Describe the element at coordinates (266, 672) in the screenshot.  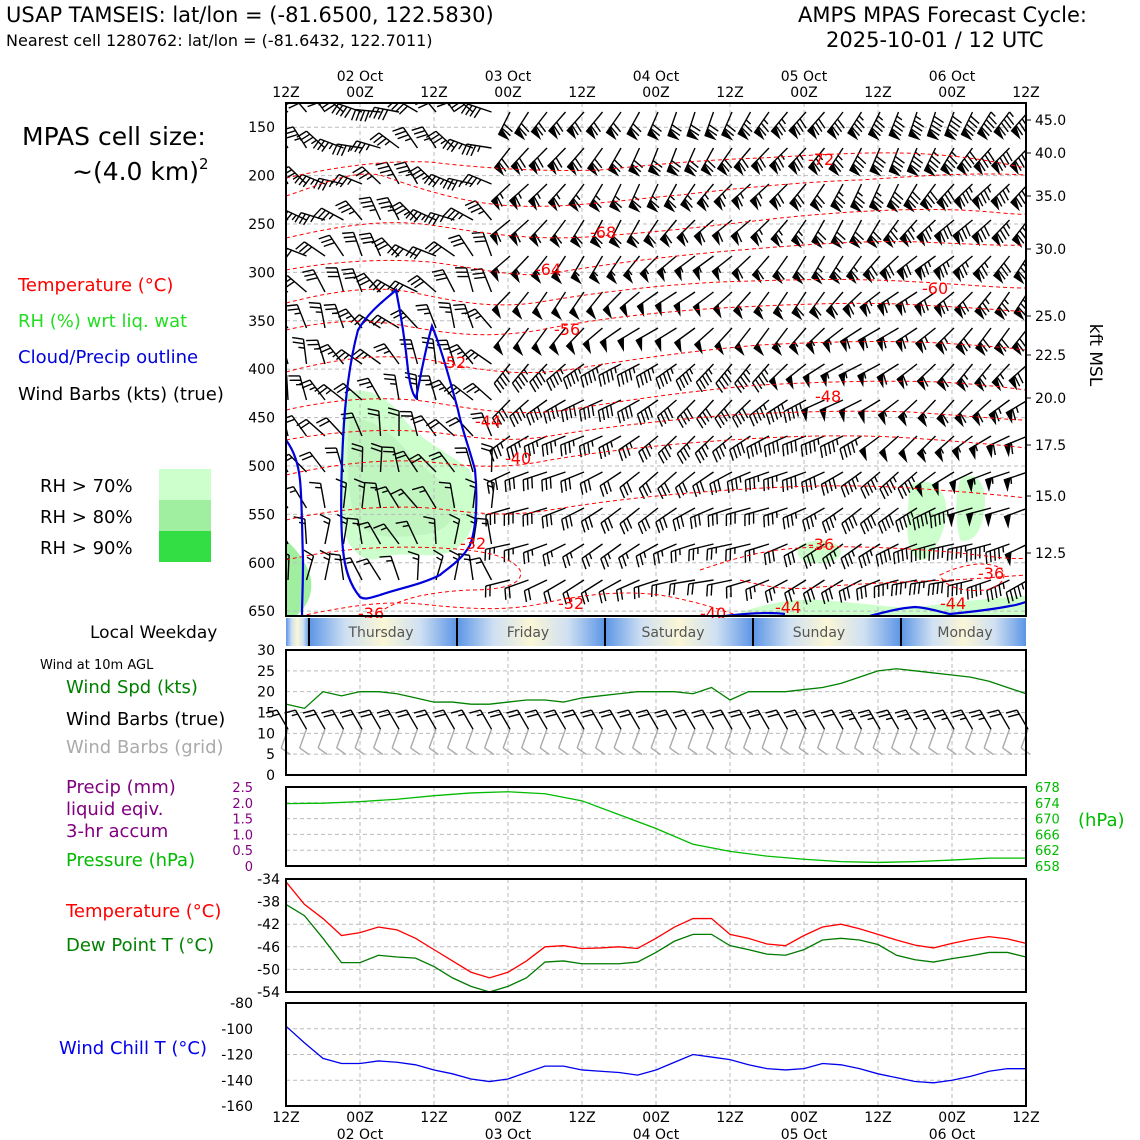
I see `wind-y-tick: 25` at that location.